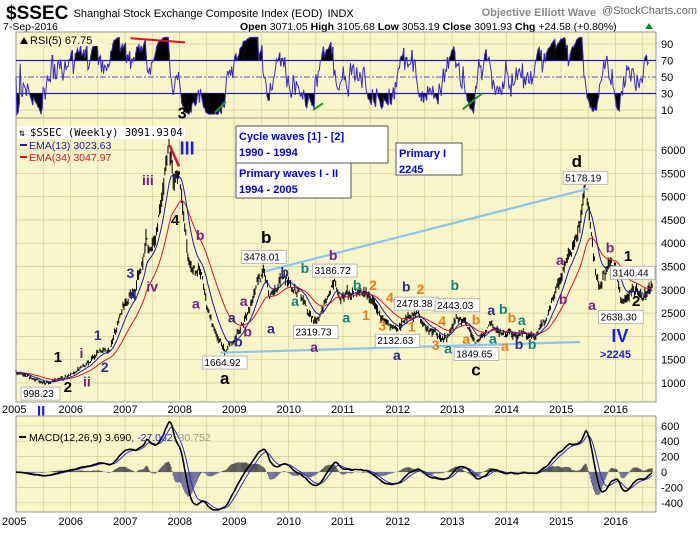 Image resolution: width=700 pixels, height=535 pixels. Describe the element at coordinates (649, 11) in the screenshot. I see `stockcharts-logo: @StockCharts.com` at that location.